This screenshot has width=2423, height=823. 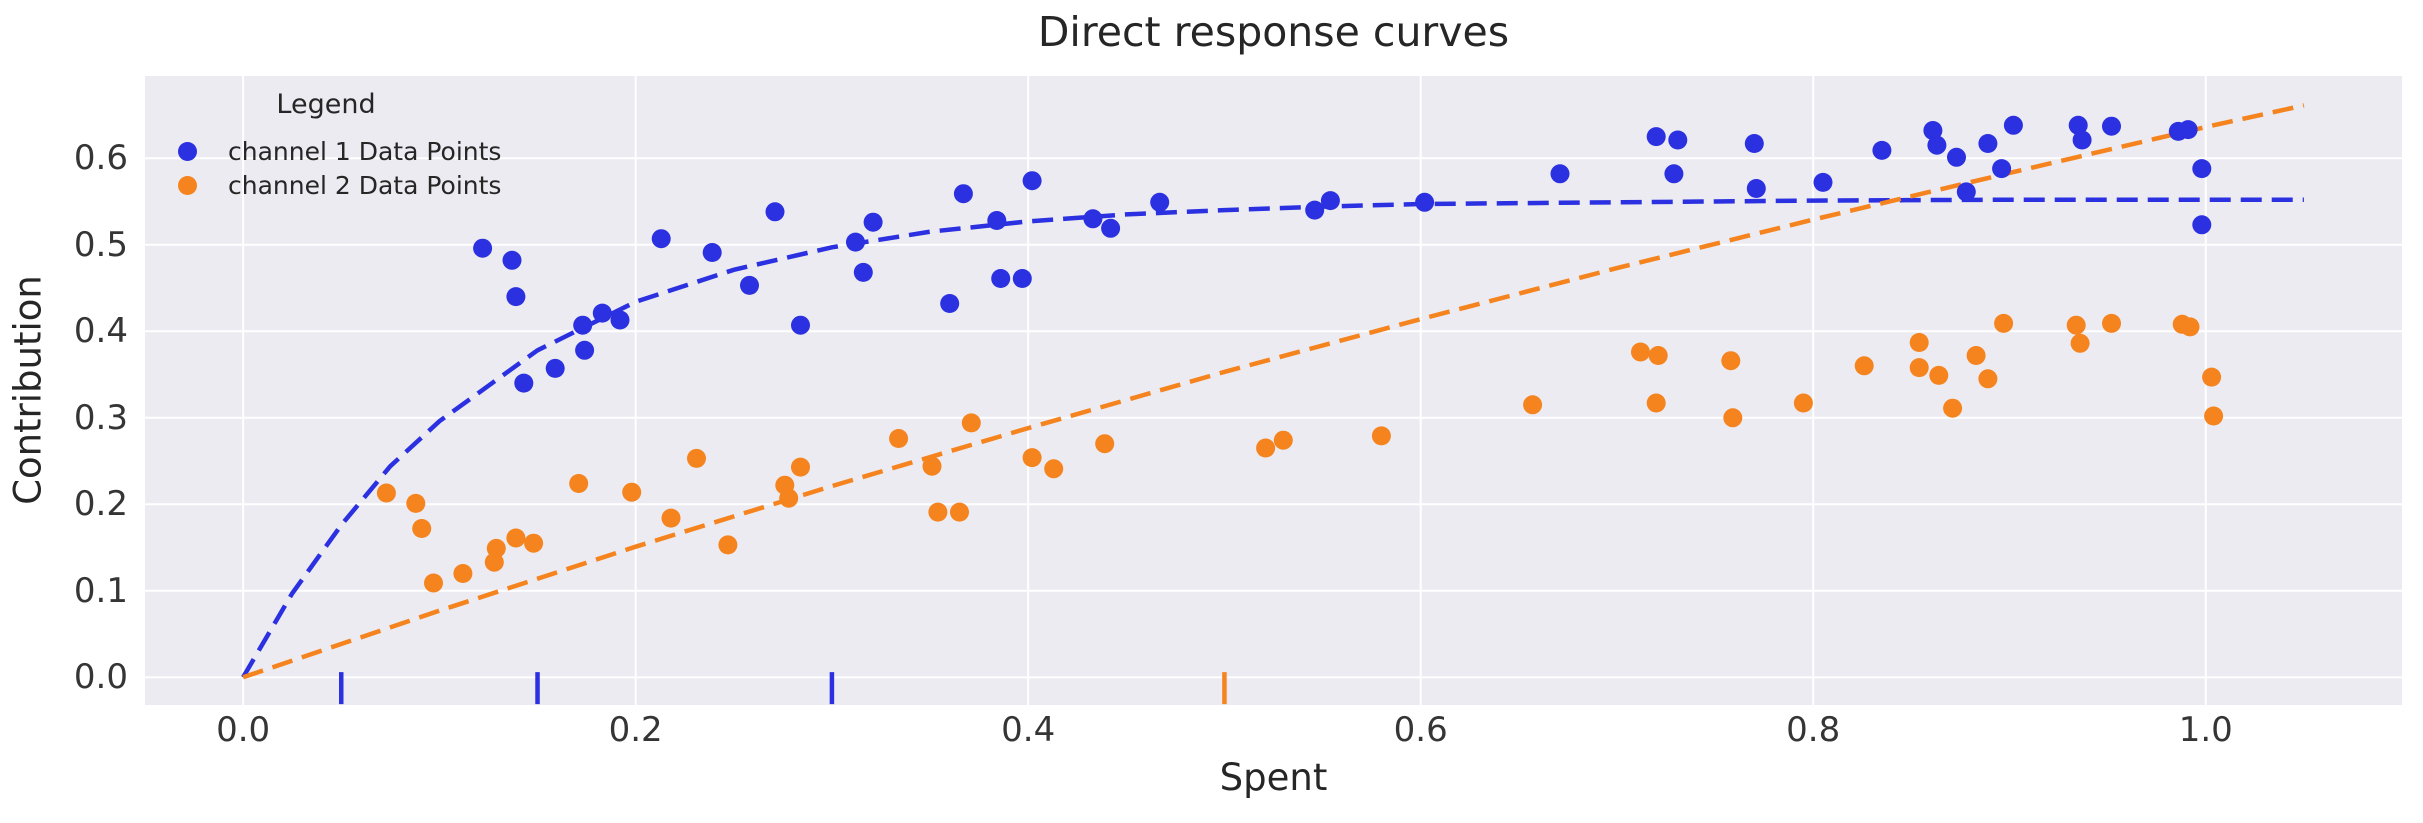 What do you see at coordinates (100, 244) in the screenshot?
I see `y-tick-label: 0.5` at bounding box center [100, 244].